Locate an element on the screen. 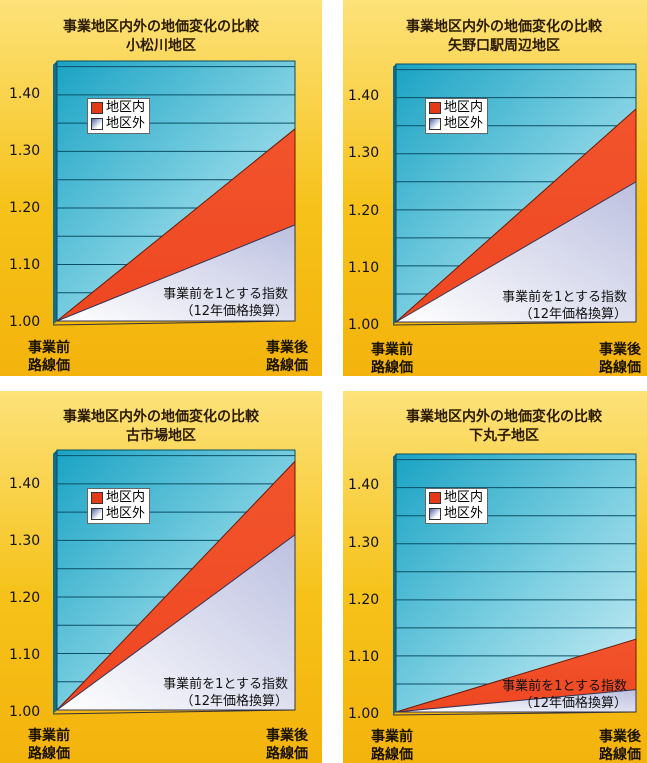 This screenshot has height=763, width=647. chart-title: 事業地区内外の地価変化の比較 小松川地区 is located at coordinates (161, 37).